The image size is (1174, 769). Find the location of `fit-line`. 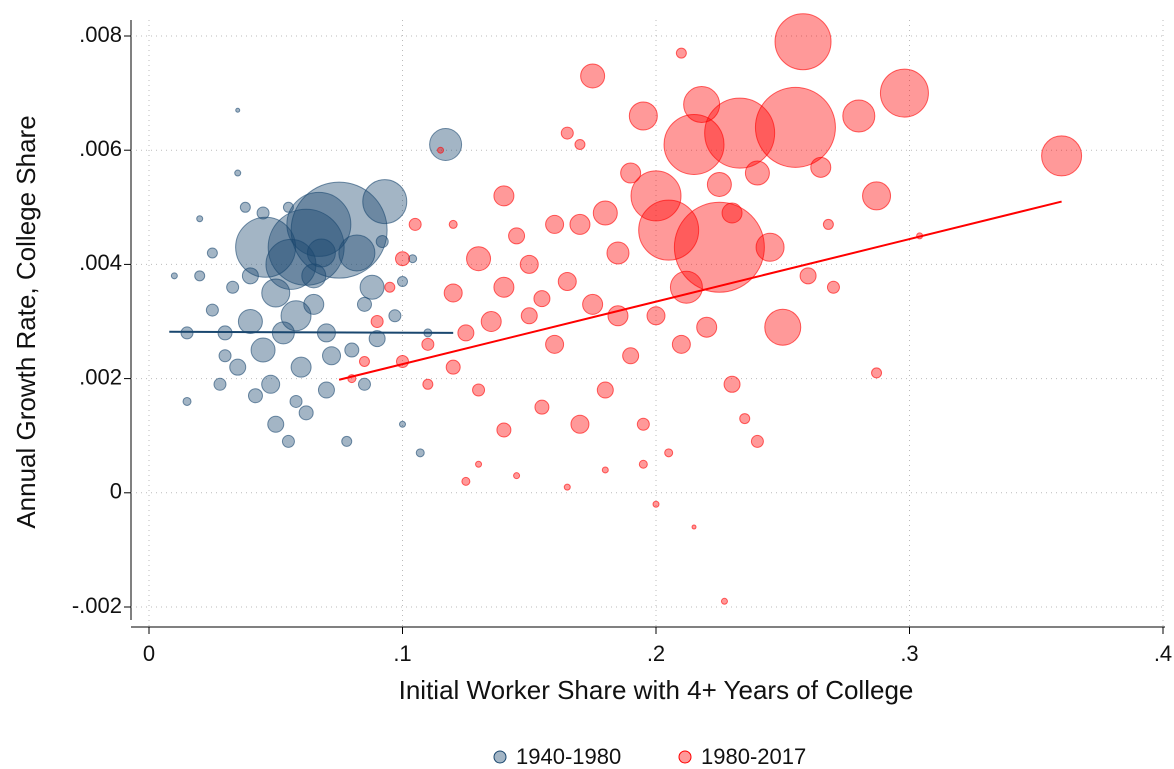

fit-line is located at coordinates (700, 290).